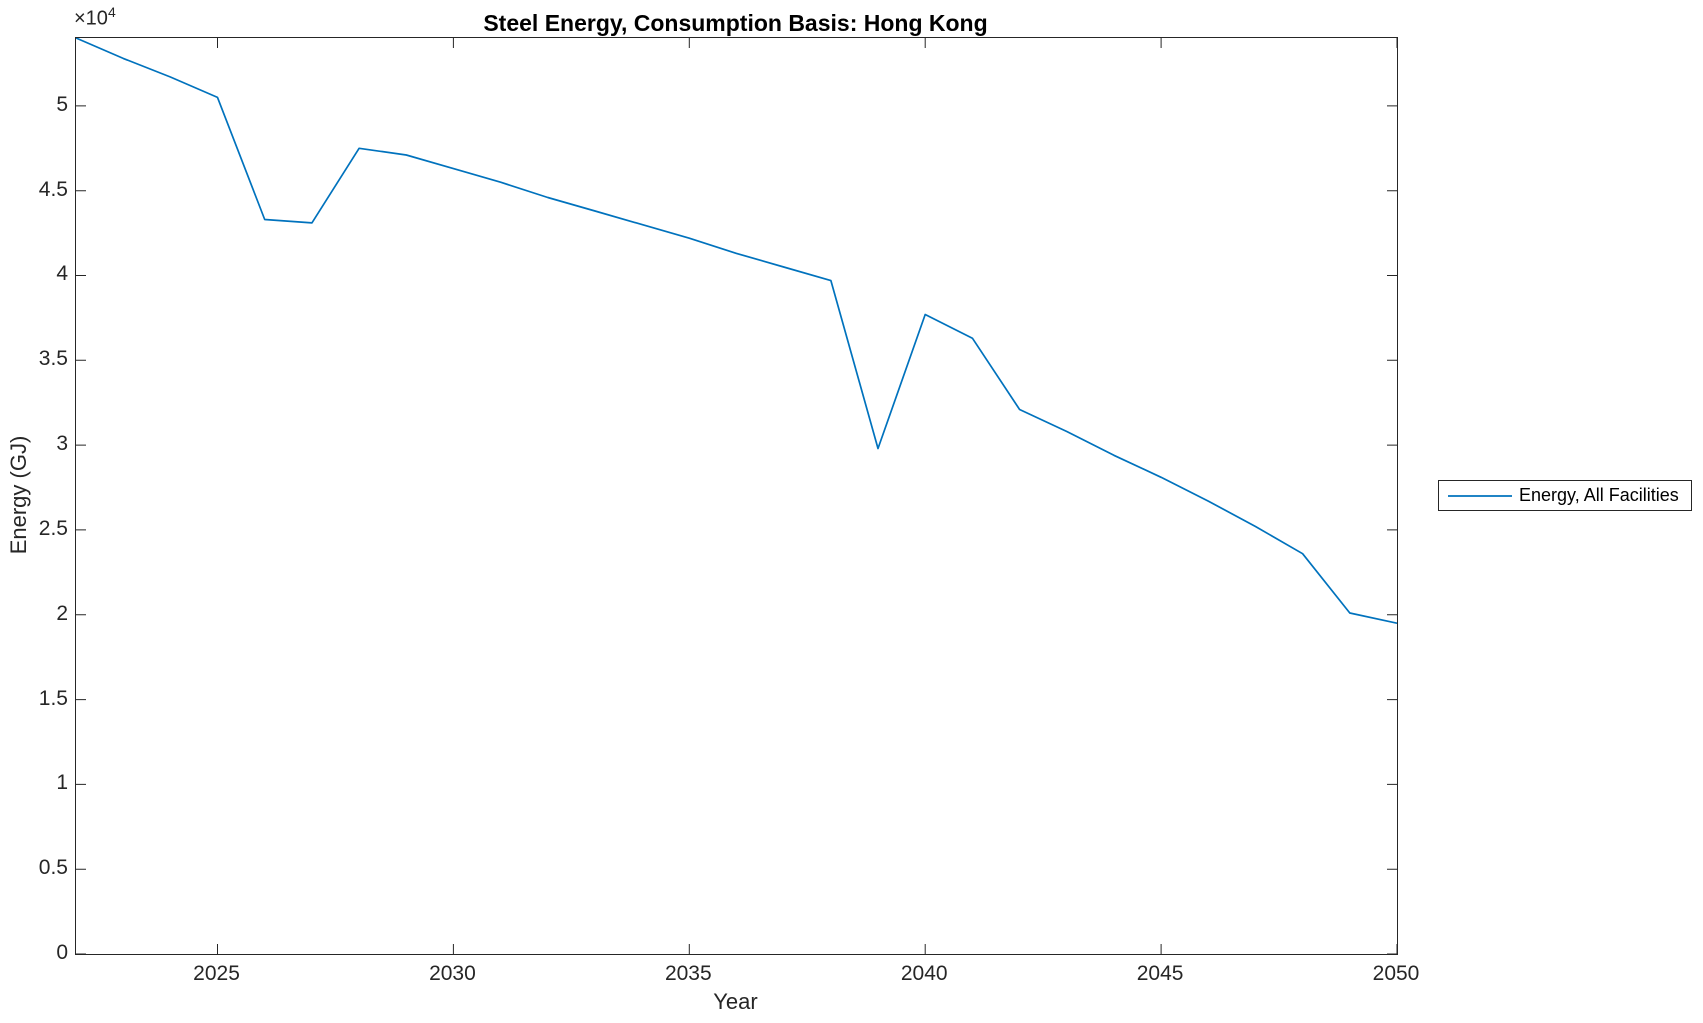 Image resolution: width=1703 pixels, height=1023 pixels. What do you see at coordinates (924, 973) in the screenshot?
I see `x-tick-label: 2040` at bounding box center [924, 973].